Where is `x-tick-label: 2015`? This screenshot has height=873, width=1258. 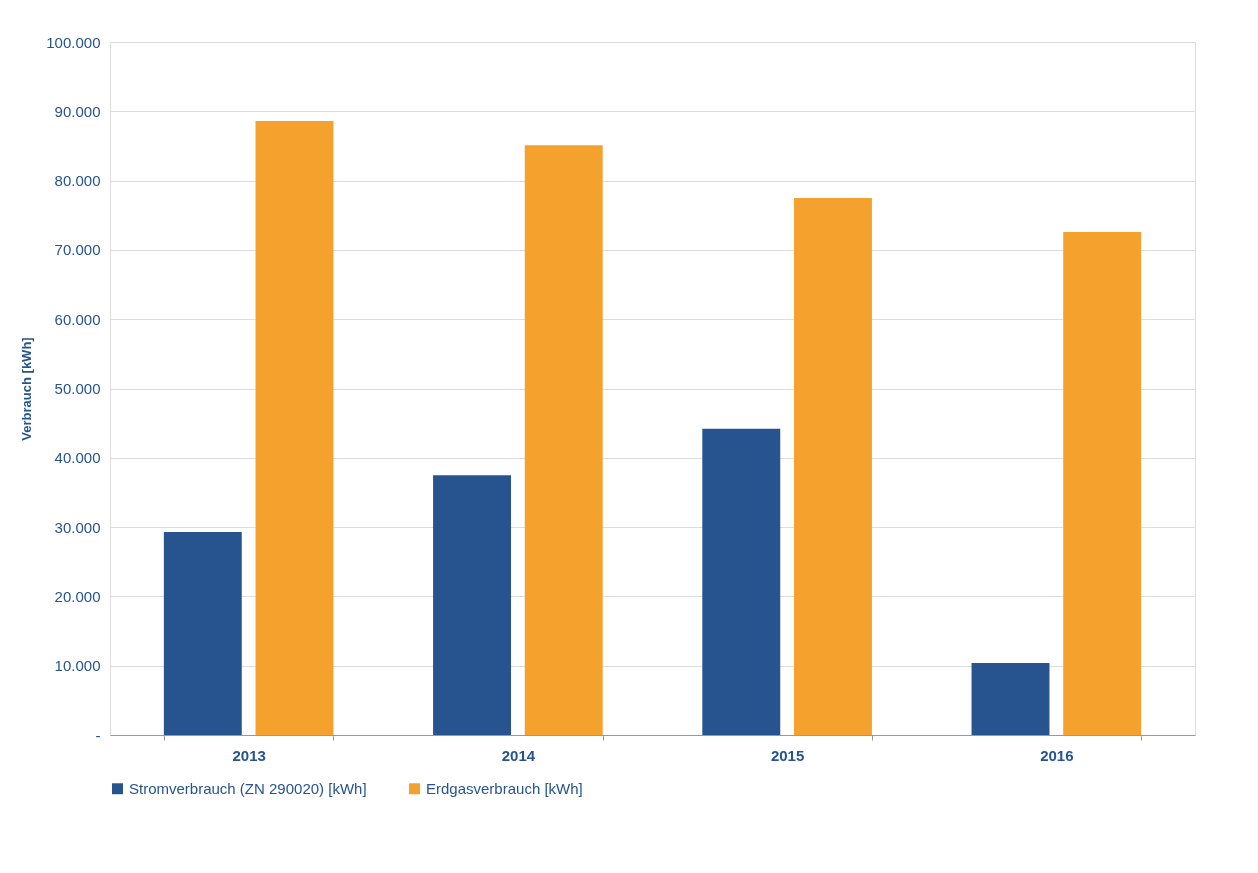
x-tick-label: 2015 is located at coordinates (787, 755).